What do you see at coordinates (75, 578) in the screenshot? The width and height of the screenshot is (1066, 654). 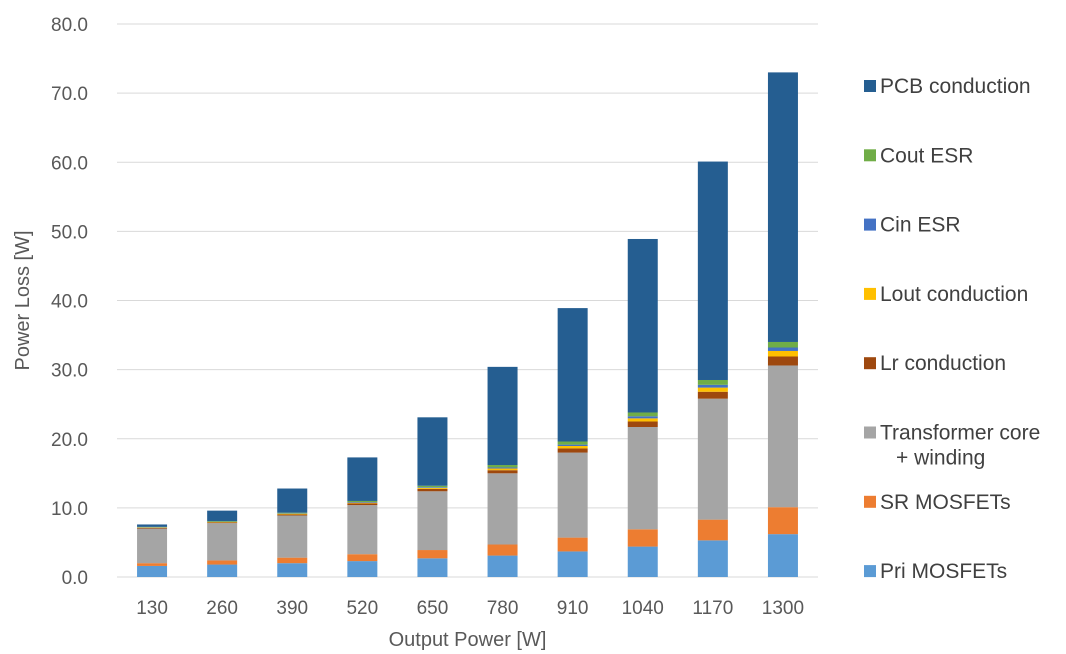 I see `y-tick-label: 0.0` at bounding box center [75, 578].